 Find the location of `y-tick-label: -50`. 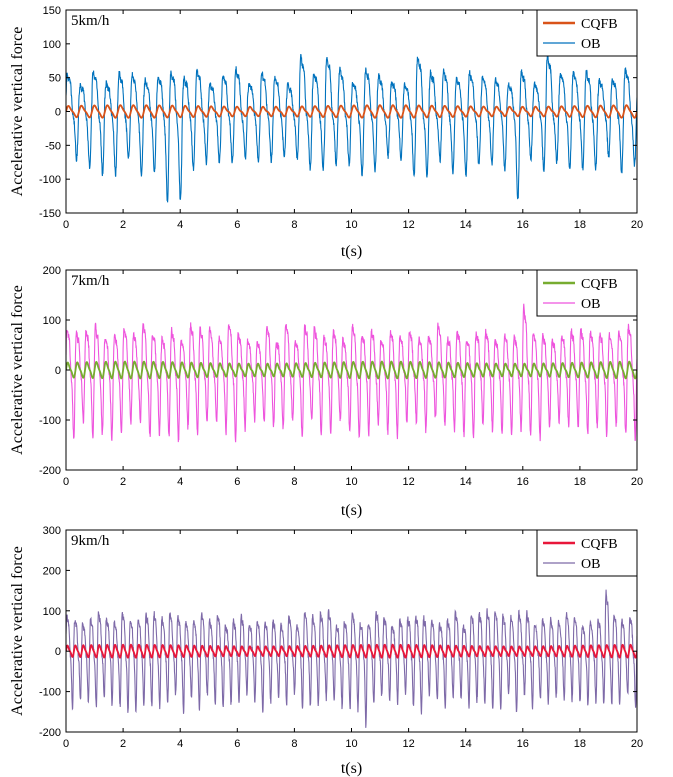

y-tick-label: -50 is located at coordinates (53, 146).